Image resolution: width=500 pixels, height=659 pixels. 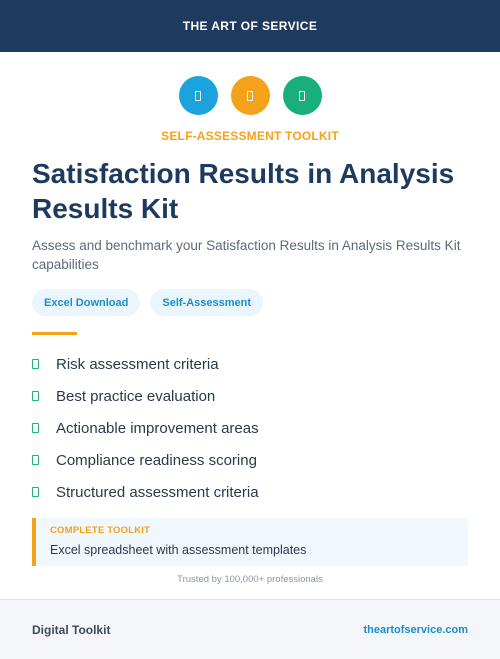 I want to click on icon-row, so click(x=250, y=95).